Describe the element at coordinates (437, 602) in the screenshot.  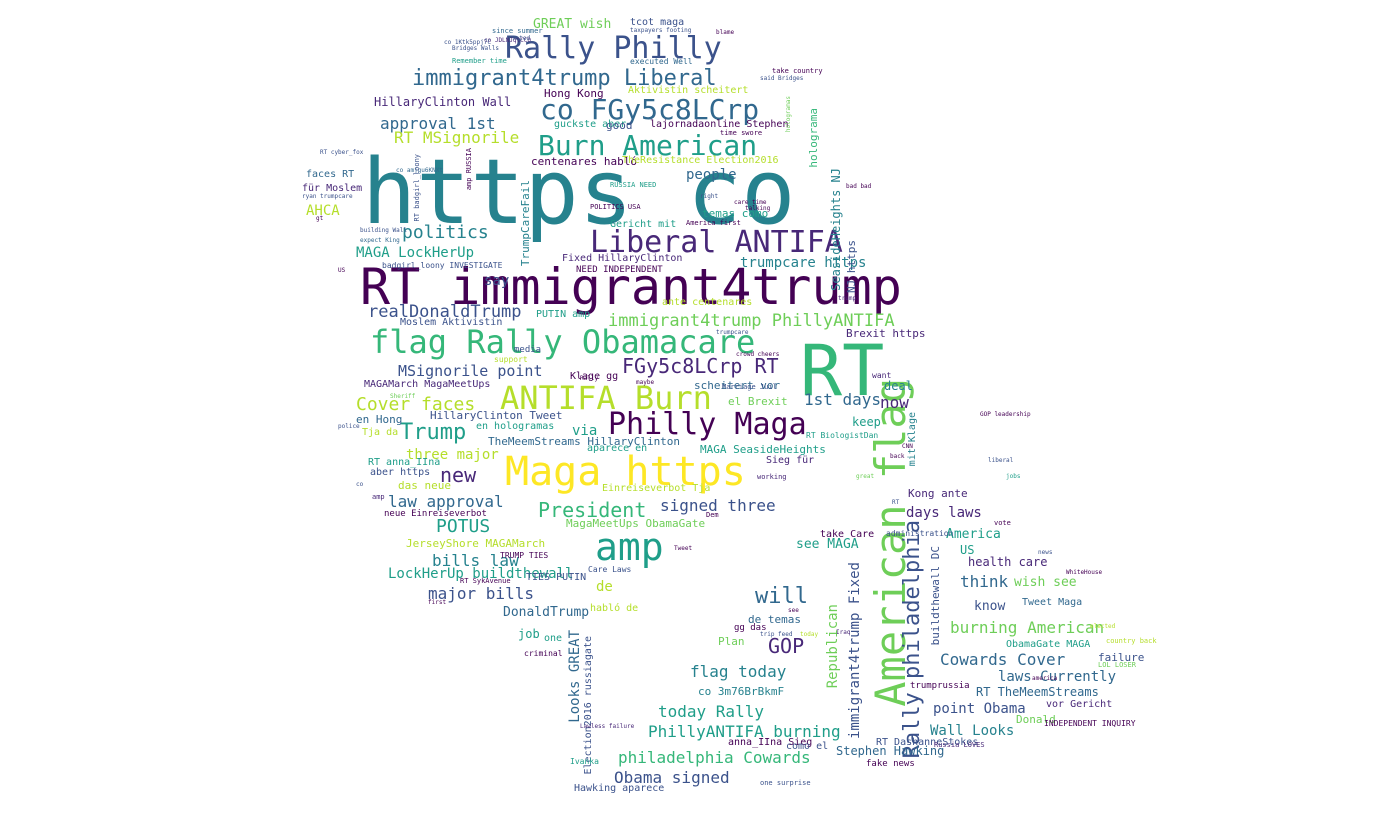
I see `word: first` at that location.